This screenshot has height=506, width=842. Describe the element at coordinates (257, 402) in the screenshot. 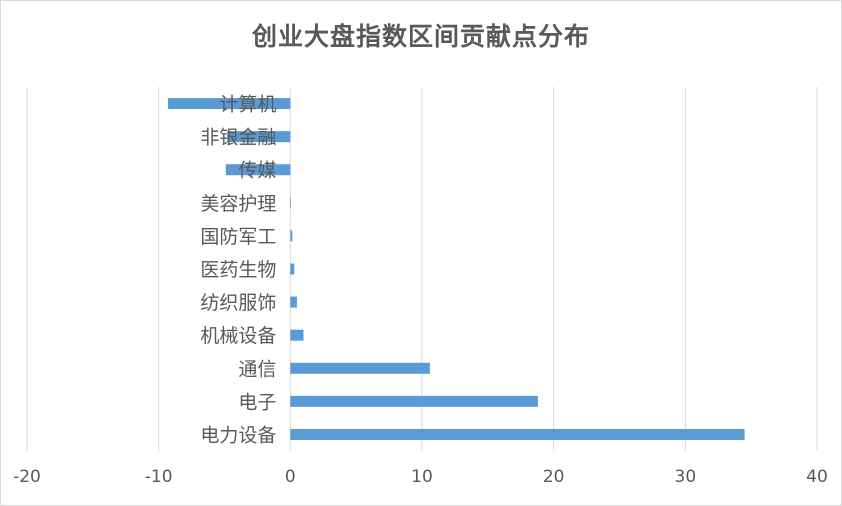

I see `category-label: 电子` at that location.